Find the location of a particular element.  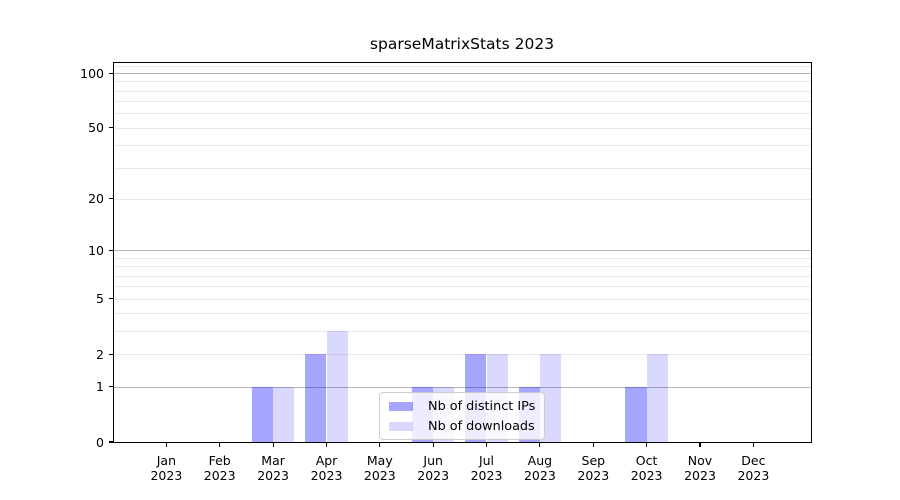

y-tick-label: 5 is located at coordinates (100, 299).